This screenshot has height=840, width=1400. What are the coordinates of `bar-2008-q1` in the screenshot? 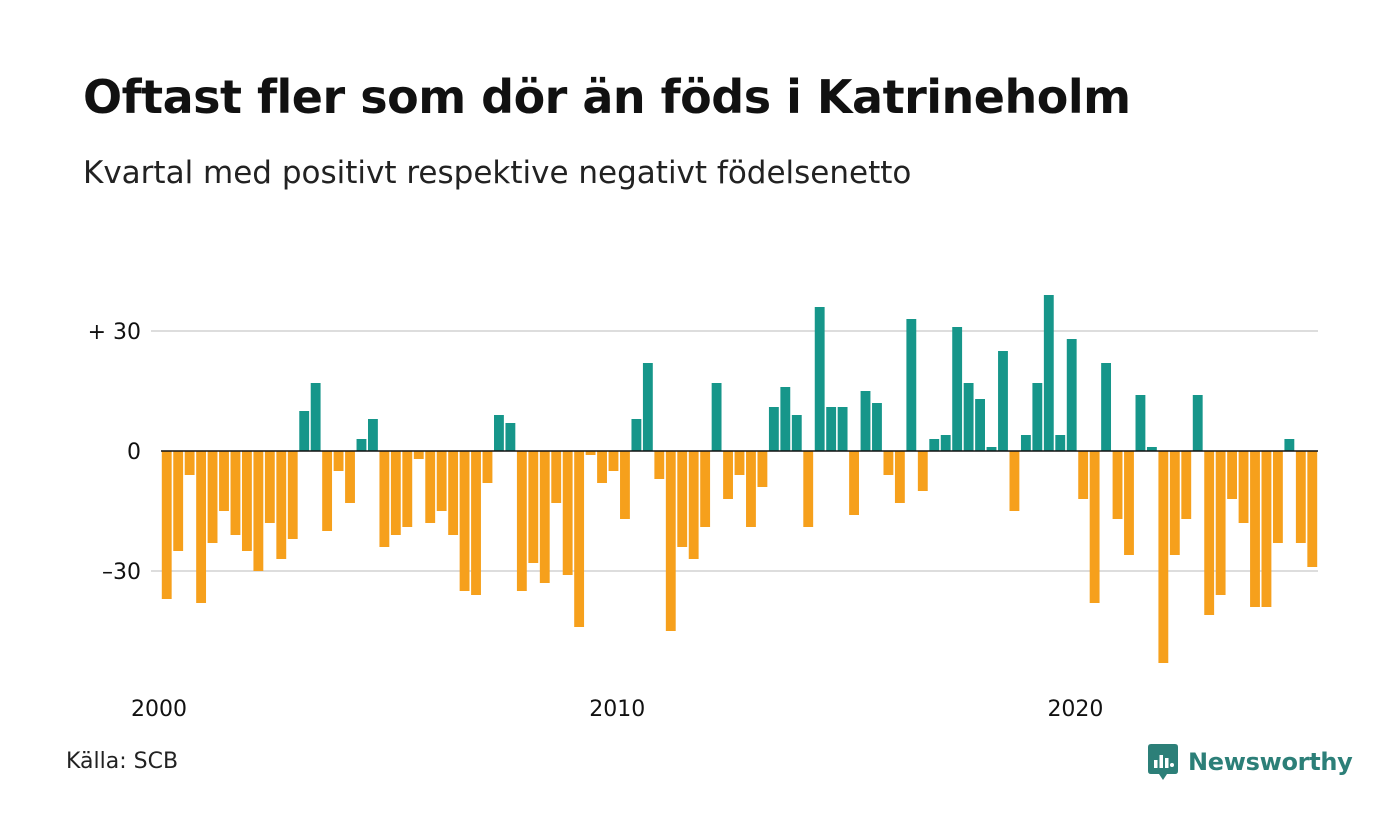 It's located at (533, 507).